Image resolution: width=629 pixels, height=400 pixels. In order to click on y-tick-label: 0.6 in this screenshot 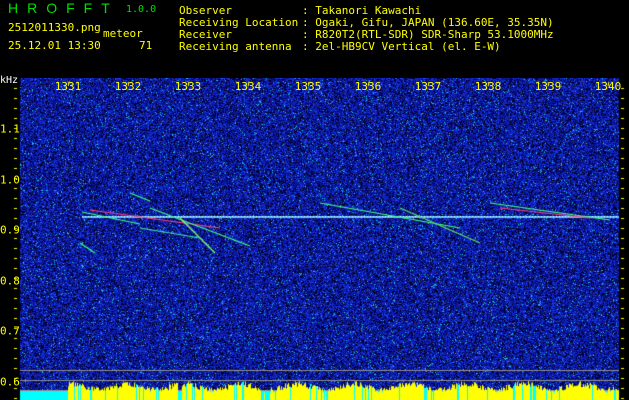, I will do `click(10, 381)`.